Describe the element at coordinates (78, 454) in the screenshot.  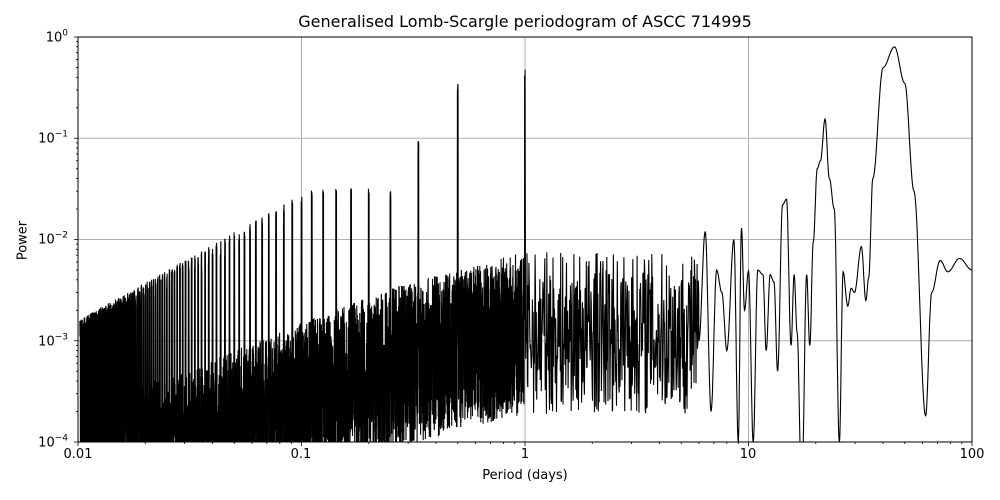
I see `x-tick-label: 0.01` at that location.